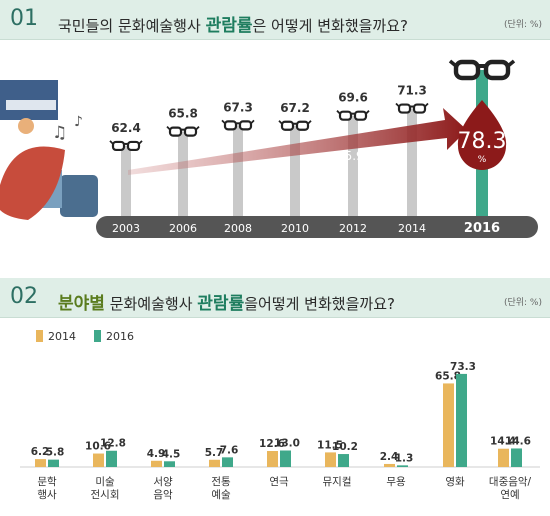  I want to click on section2-title-em1: 분야별, so click(81, 304).